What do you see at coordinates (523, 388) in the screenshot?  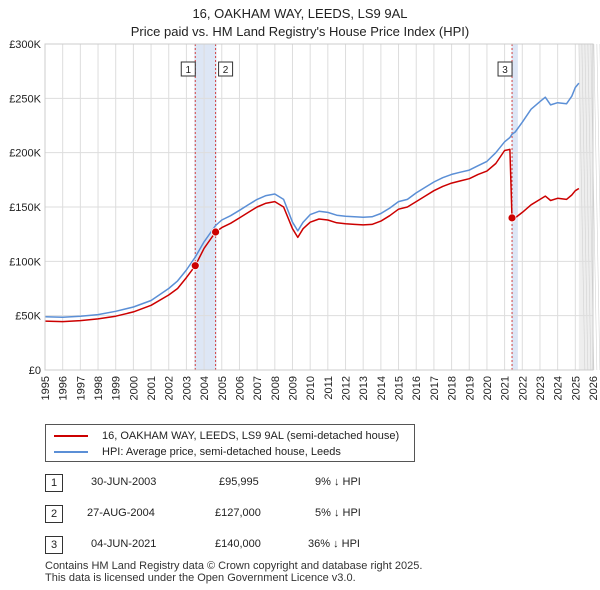 I see `x-tick-label: 2022` at bounding box center [523, 388].